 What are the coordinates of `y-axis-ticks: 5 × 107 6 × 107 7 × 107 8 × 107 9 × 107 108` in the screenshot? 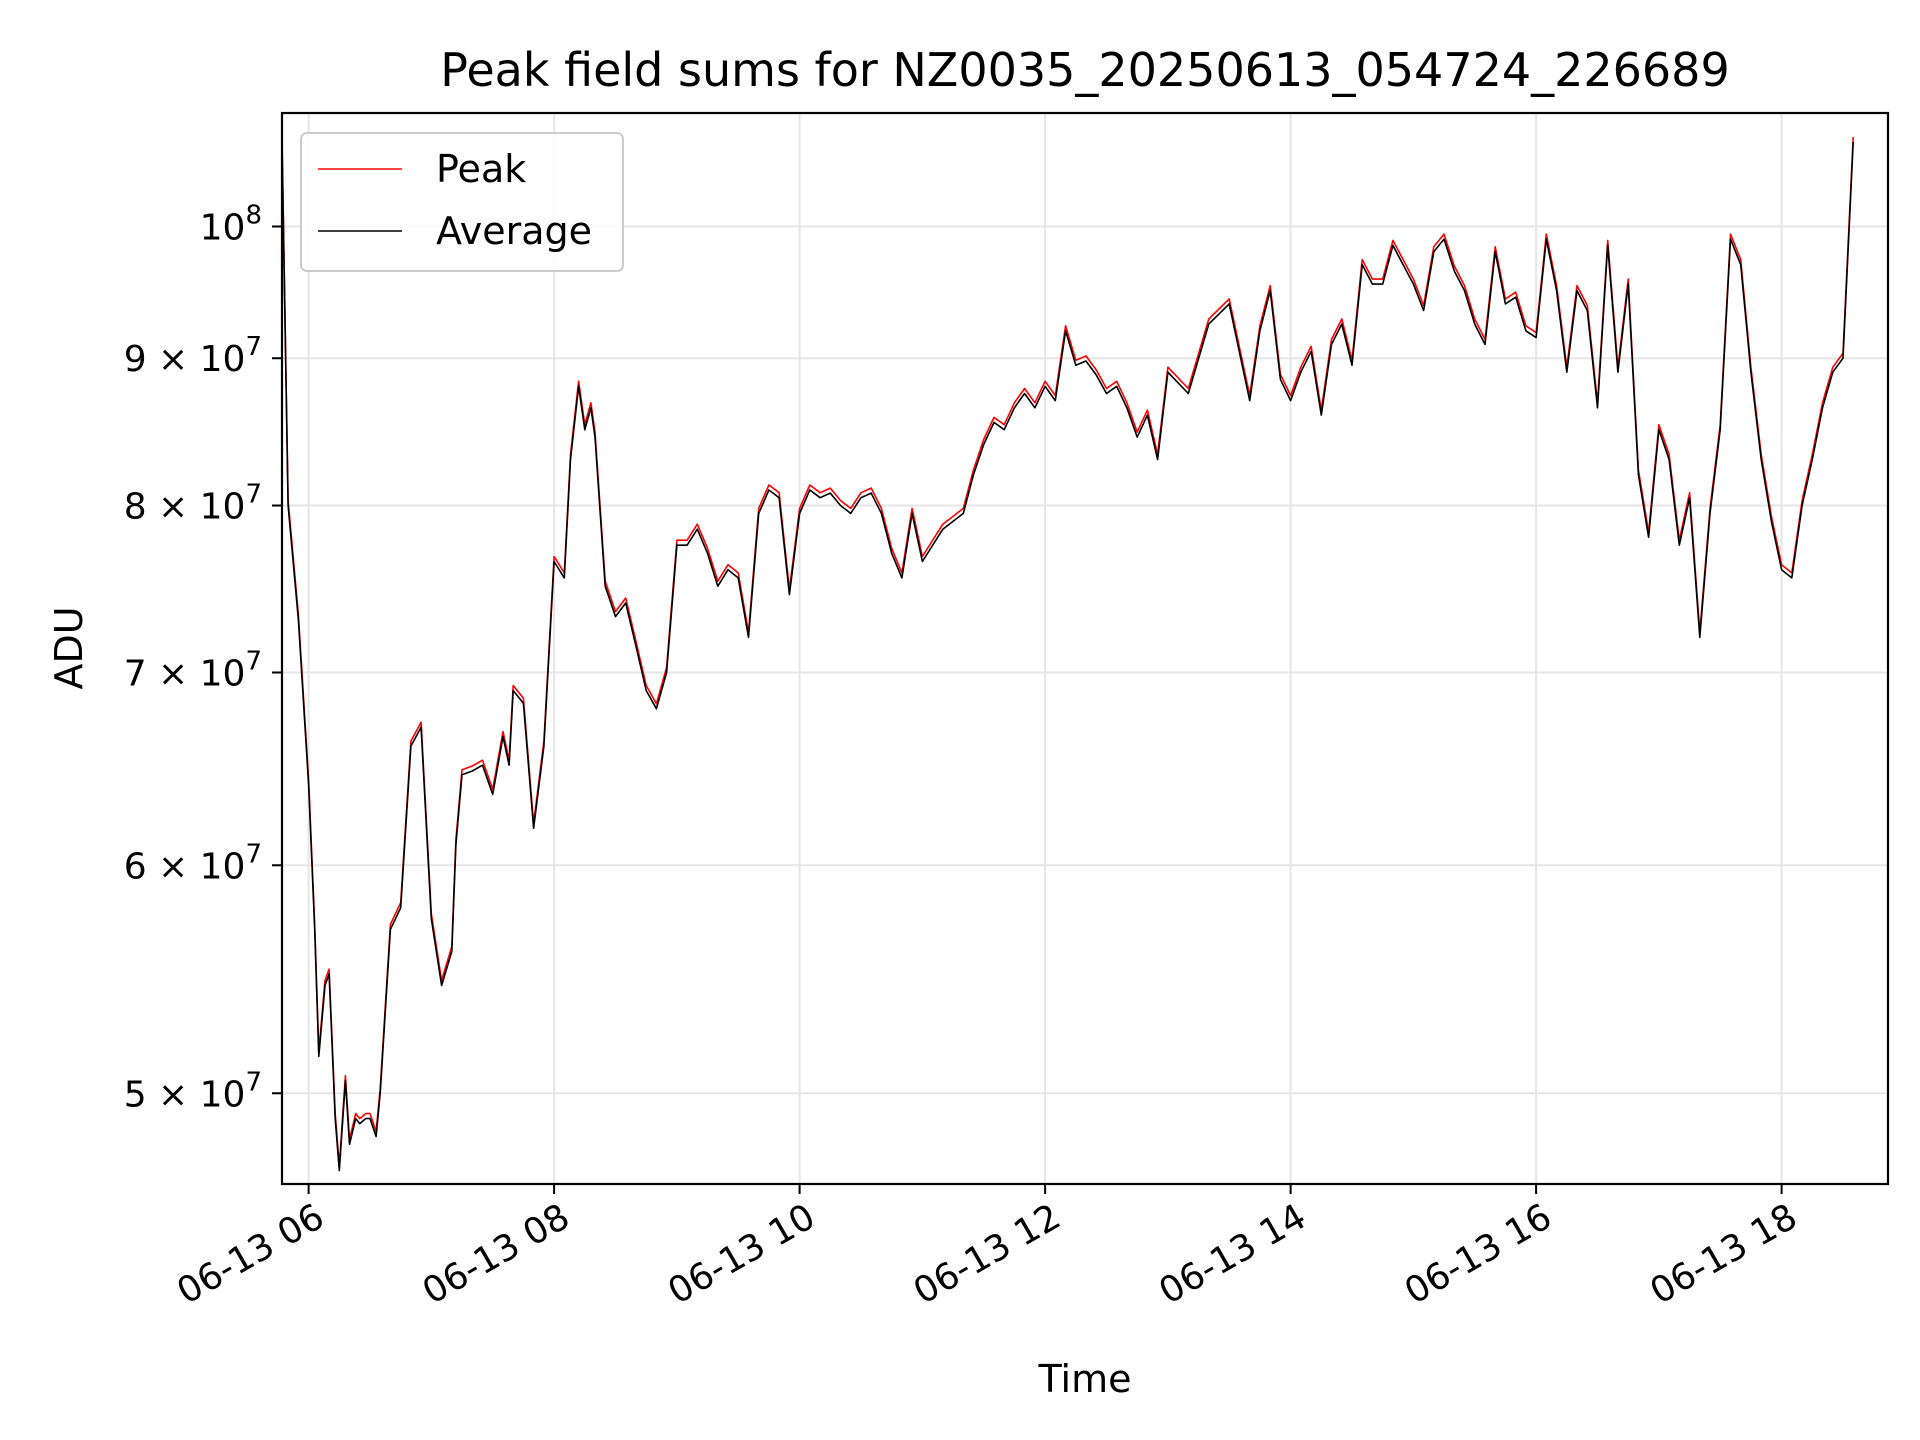 It's located at (203, 657).